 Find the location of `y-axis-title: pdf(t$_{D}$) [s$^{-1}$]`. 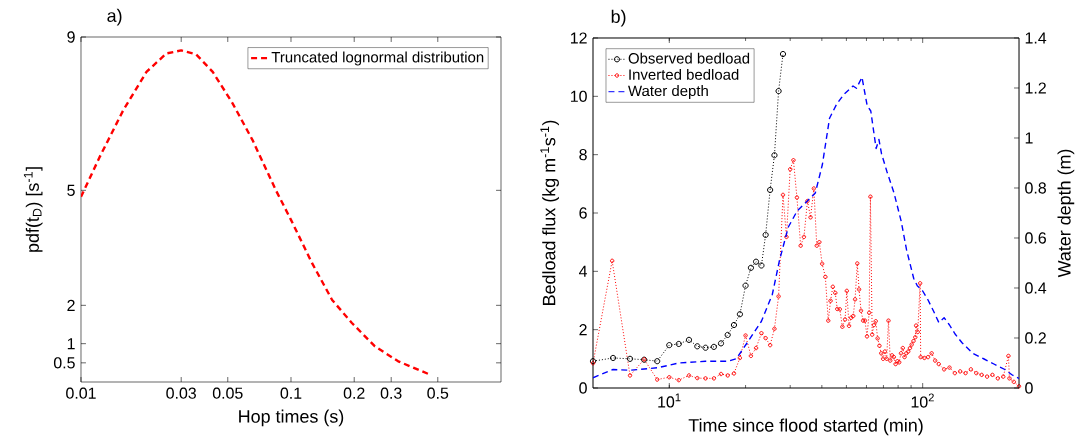

y-axis-title: pdf(t$_{D}$) [s$^{-1}$] is located at coordinates (33, 209).